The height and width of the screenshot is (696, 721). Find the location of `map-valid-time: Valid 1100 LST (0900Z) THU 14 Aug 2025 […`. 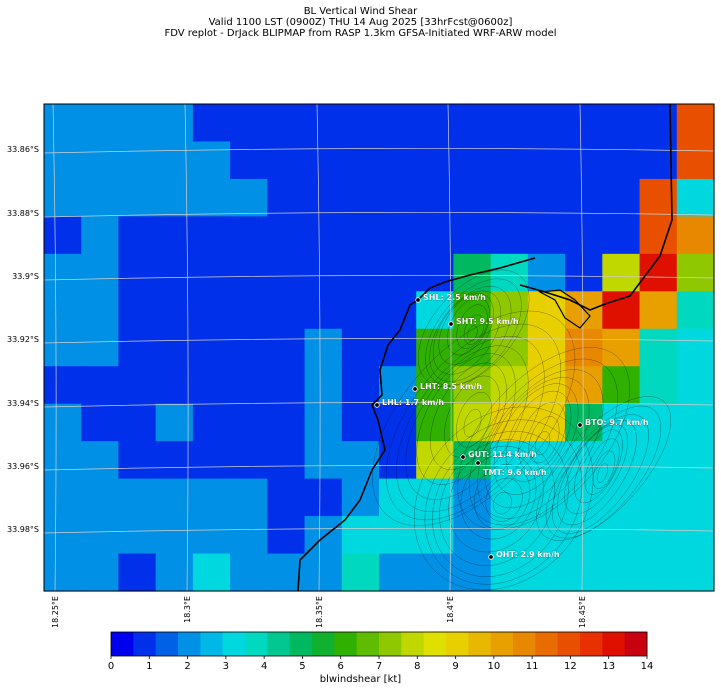

map-valid-time: Valid 1100 LST (0900Z) THU 14 Aug 2025 [… is located at coordinates (360, 22).